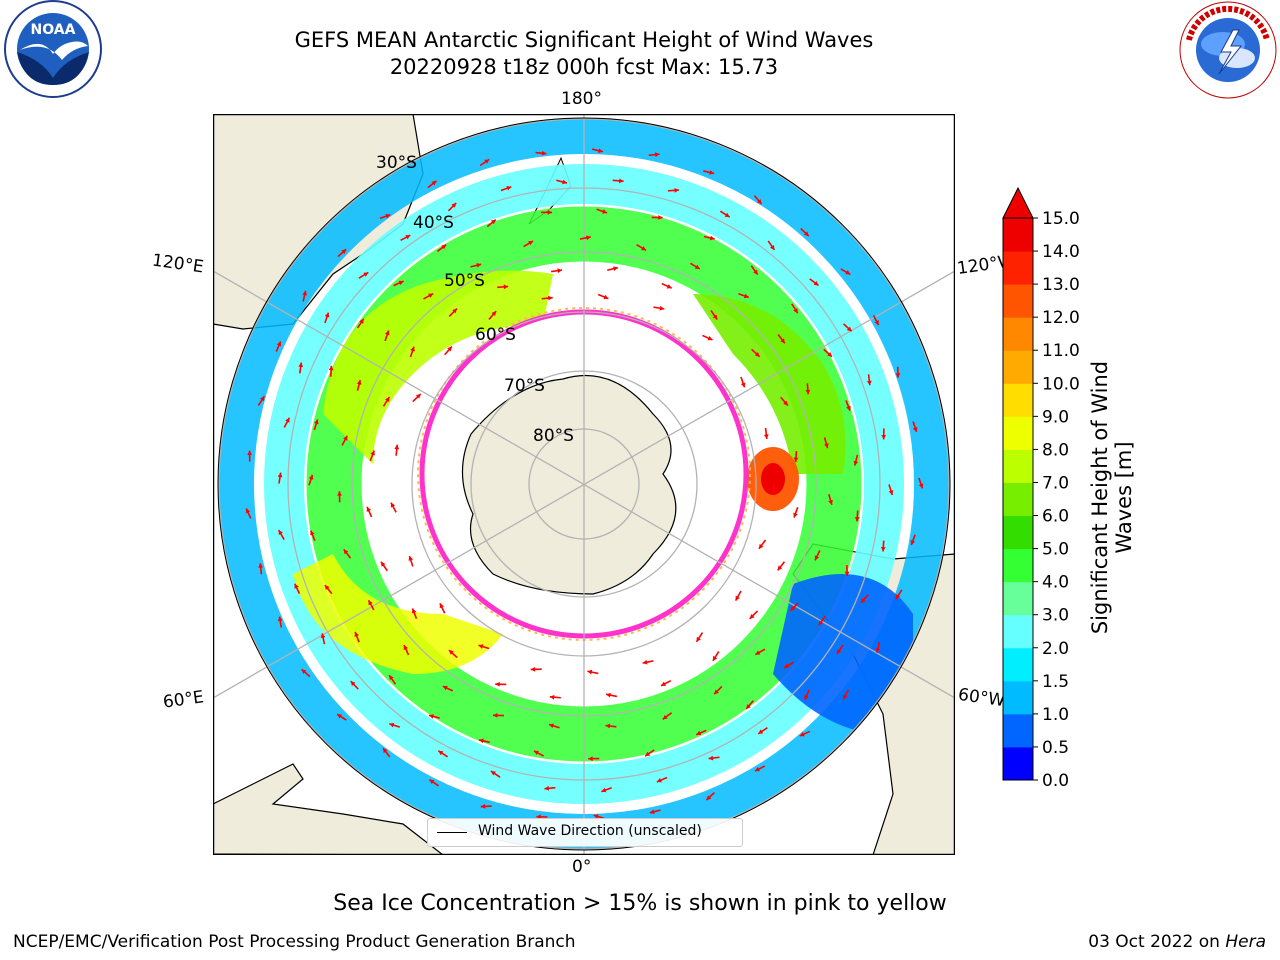  Describe the element at coordinates (452, 832) in the screenshot. I see `legend-line-symbol` at that location.